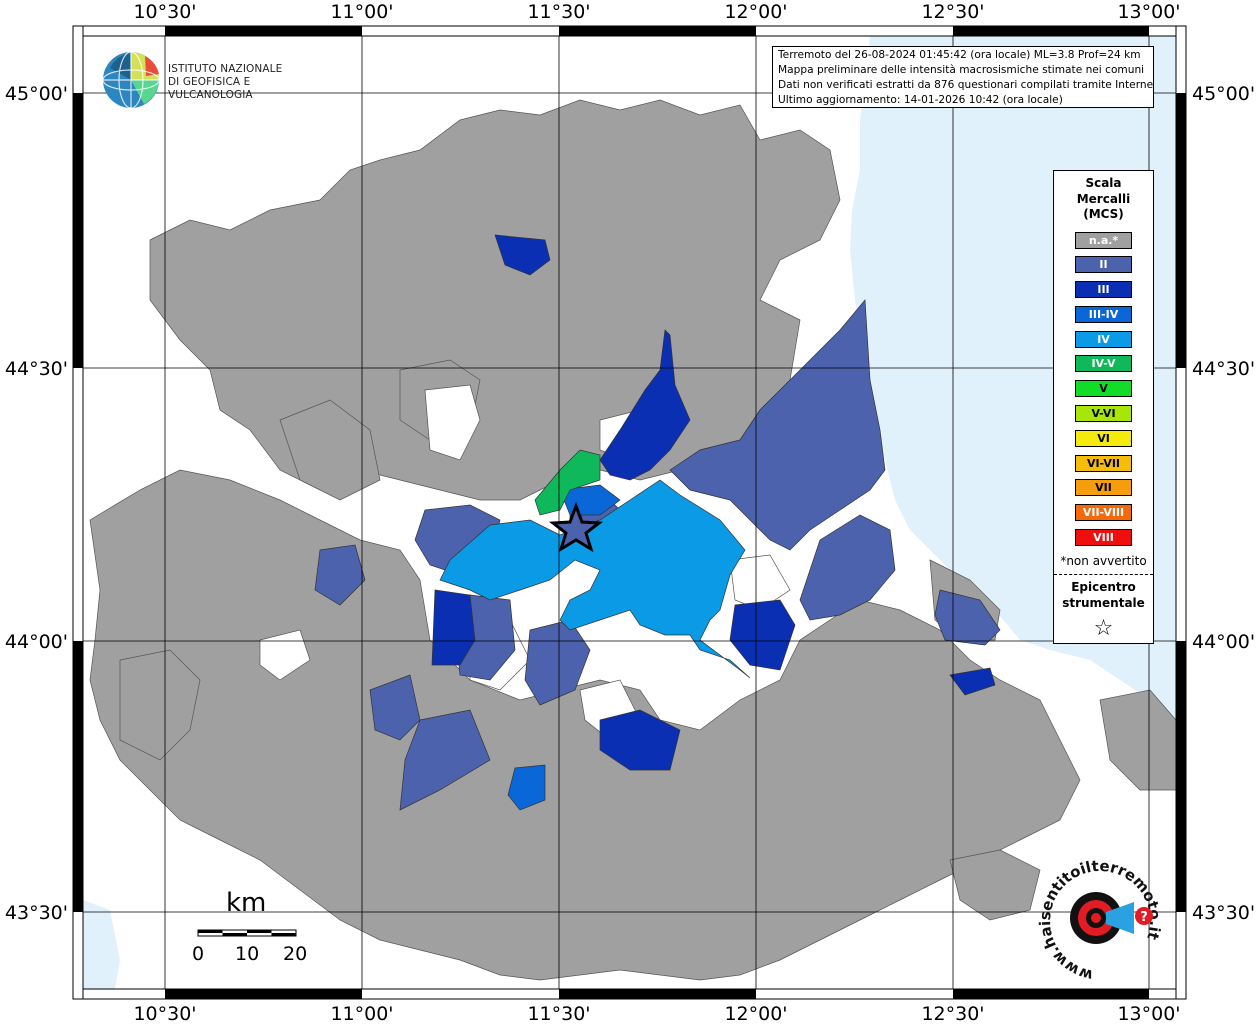 This screenshot has width=1256, height=1024. What do you see at coordinates (247, 954) in the screenshot?
I see `scale-label: 10` at bounding box center [247, 954].